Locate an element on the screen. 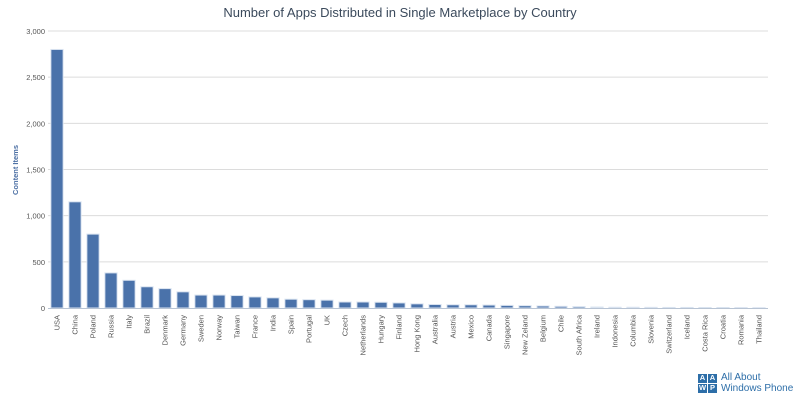  x-tick-label: Germany is located at coordinates (183, 330).